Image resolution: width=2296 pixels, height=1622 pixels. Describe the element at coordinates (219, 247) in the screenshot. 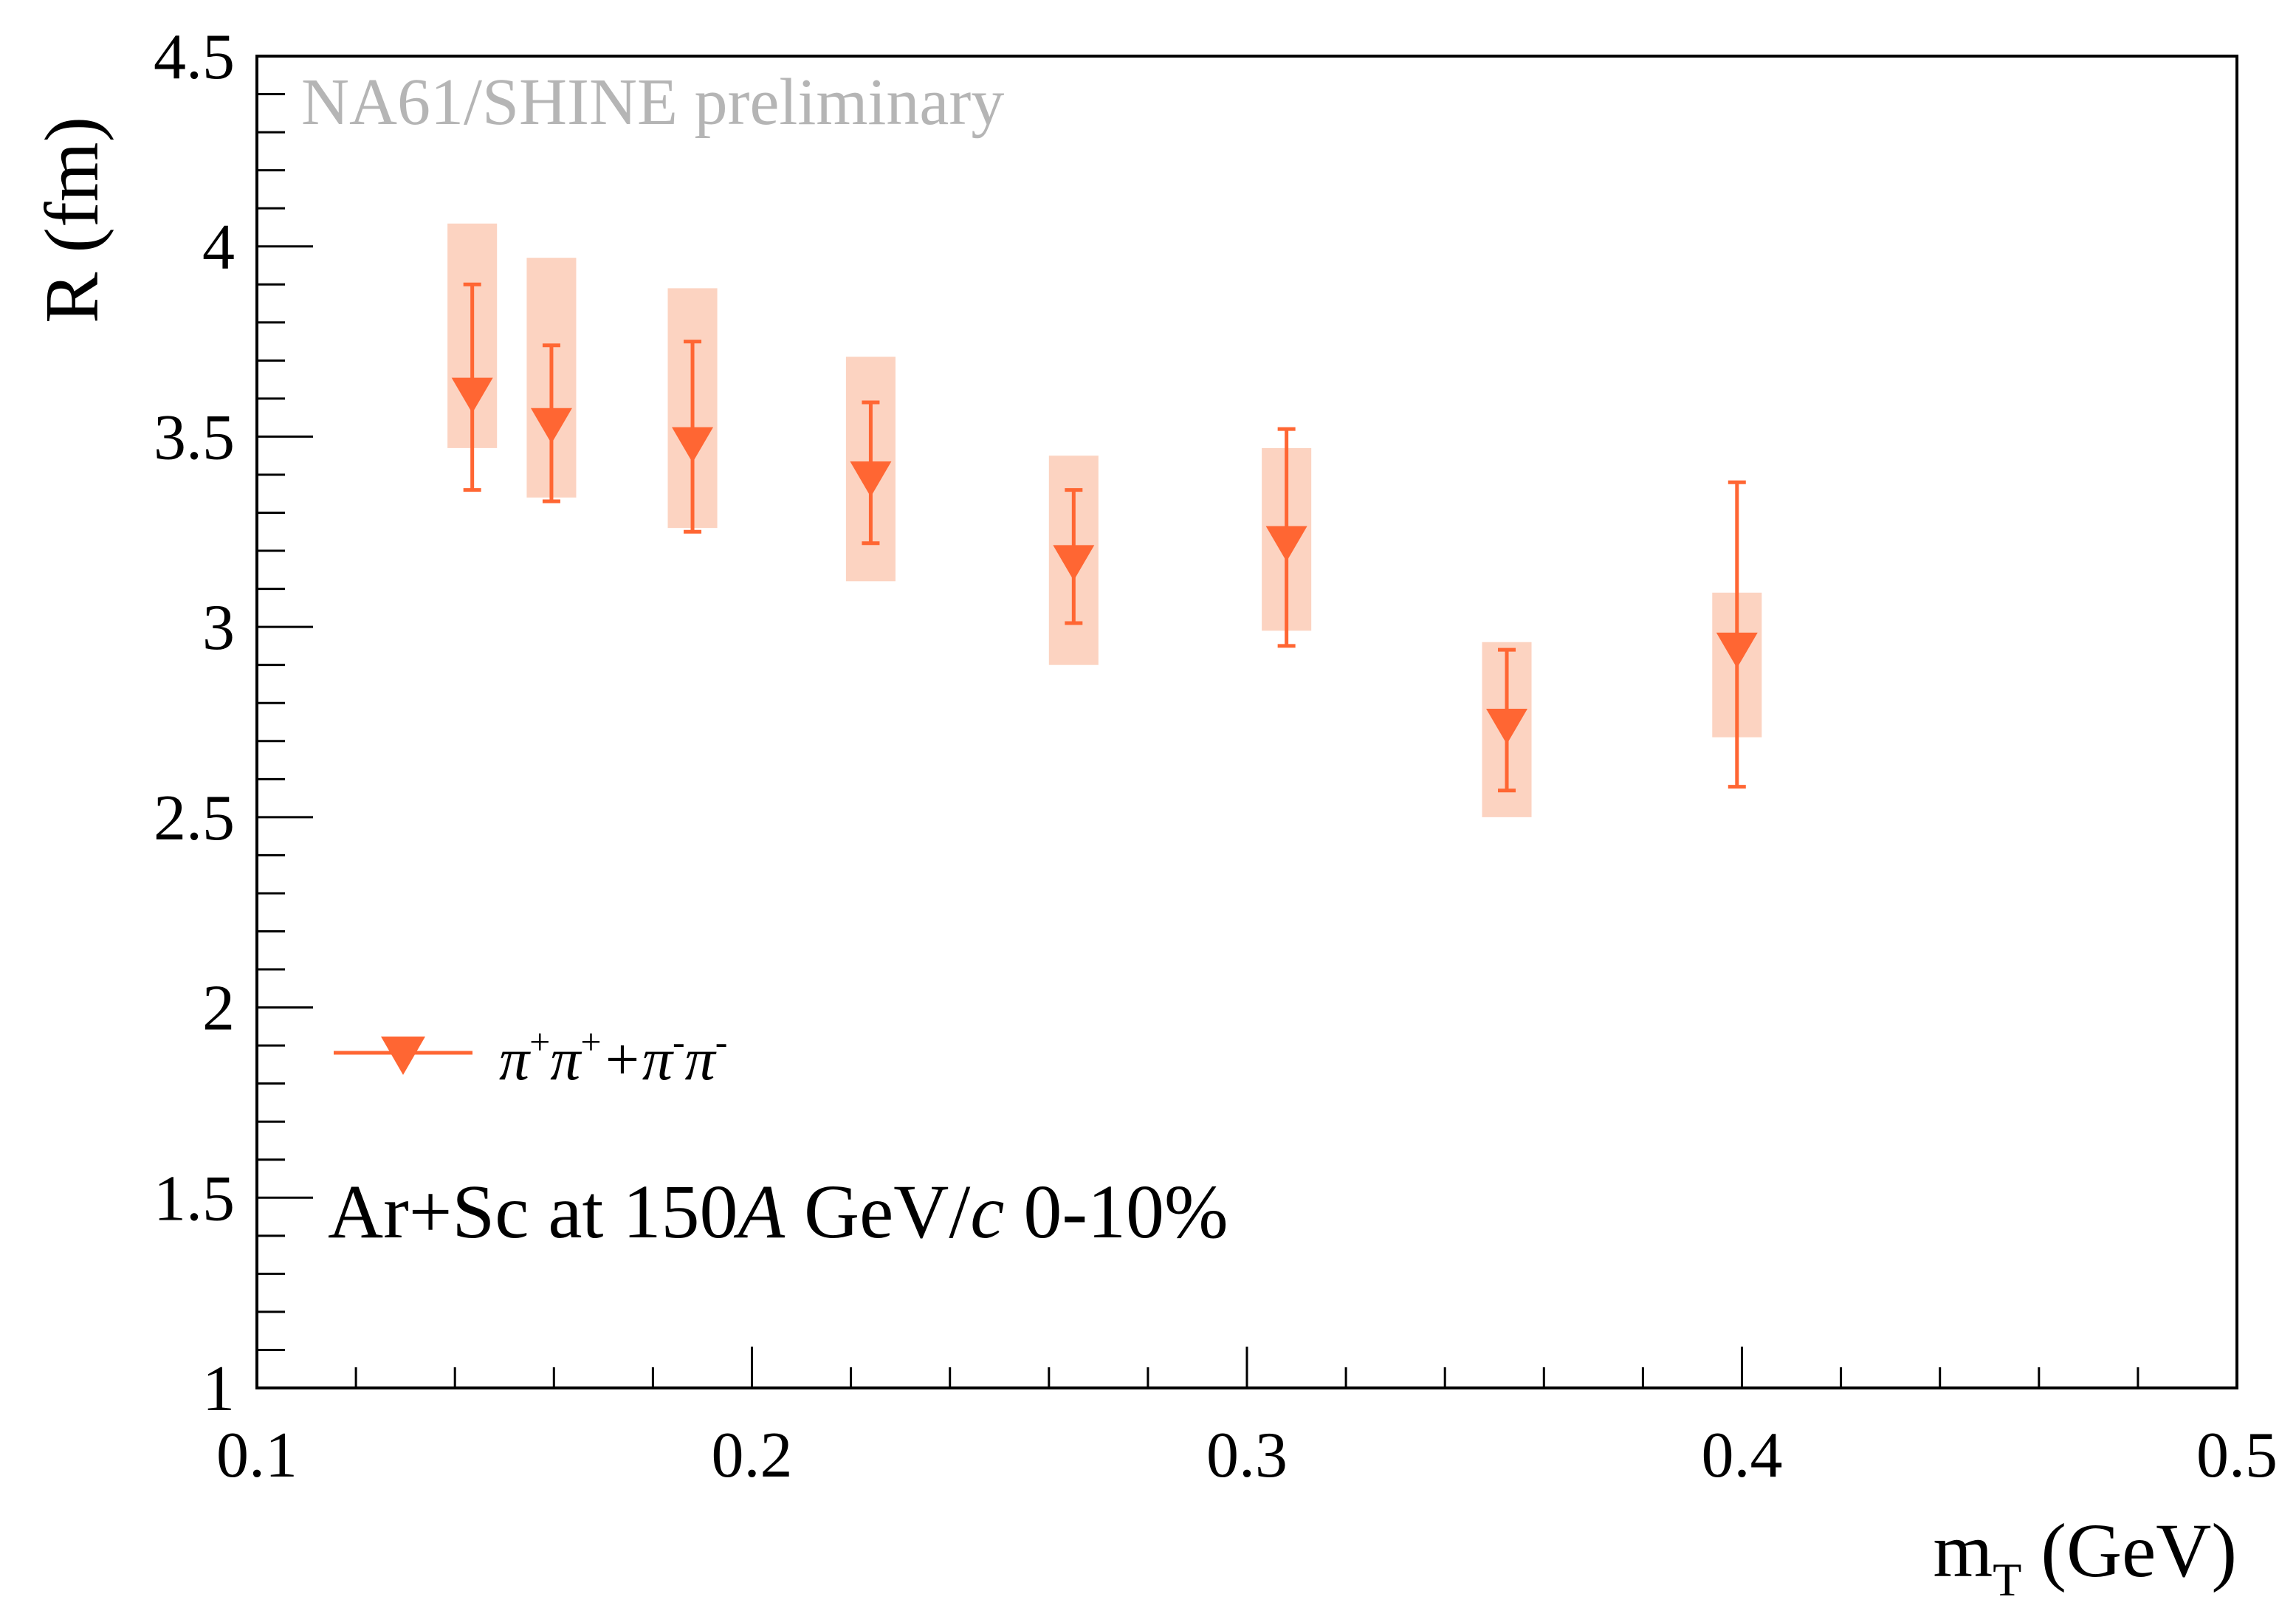

I see `y-tick-label: 4` at that location.